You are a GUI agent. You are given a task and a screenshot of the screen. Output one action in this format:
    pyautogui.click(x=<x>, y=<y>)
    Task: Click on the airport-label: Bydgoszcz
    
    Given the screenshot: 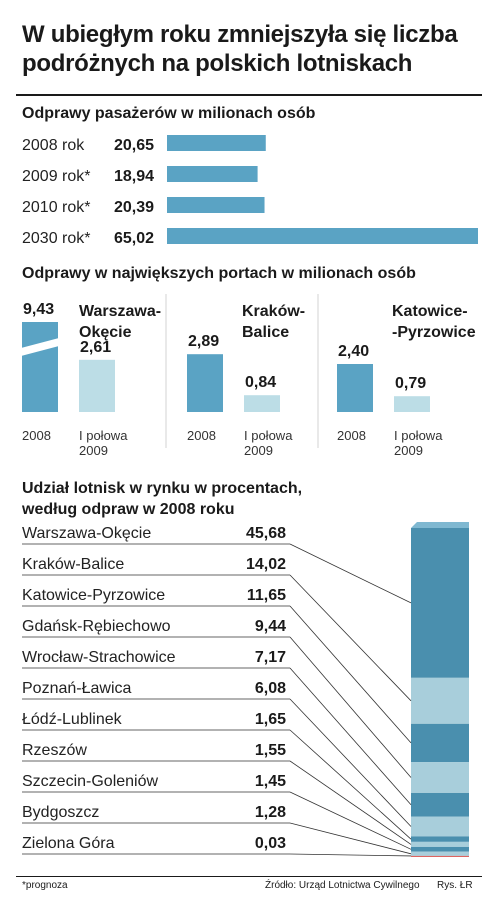 What is the action you would take?
    pyautogui.click(x=60, y=812)
    